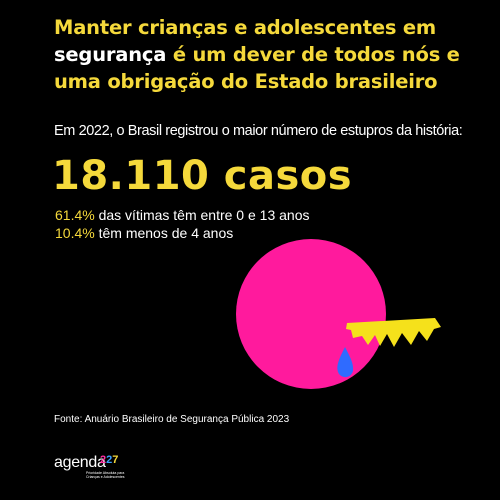 The width and height of the screenshot is (500, 500). Describe the element at coordinates (246, 81) in the screenshot. I see `headline-line-3: uma obrigação do Estado brasileiro` at that location.